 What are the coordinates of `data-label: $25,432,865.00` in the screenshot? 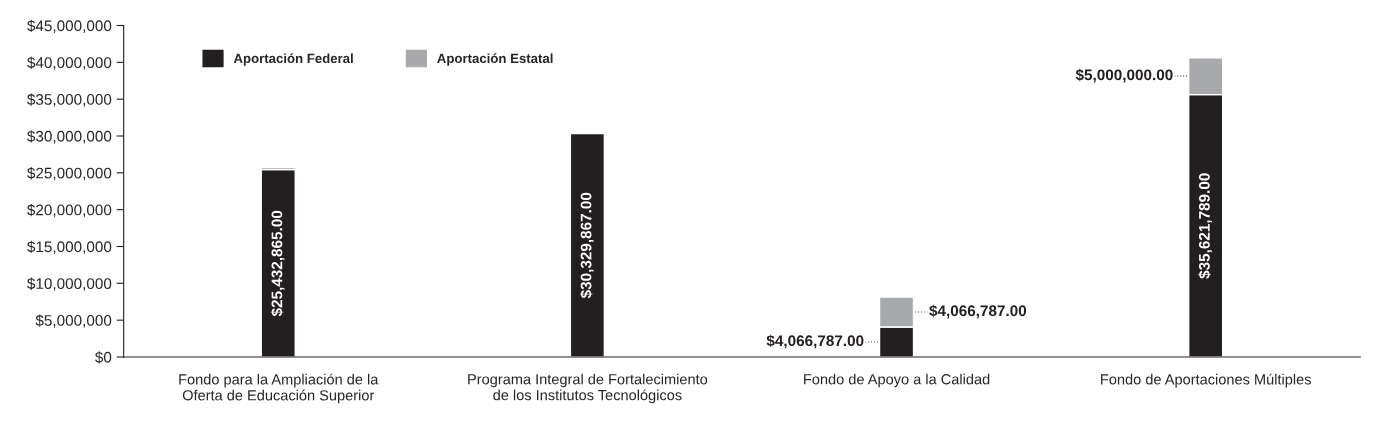 It's located at (277, 263).